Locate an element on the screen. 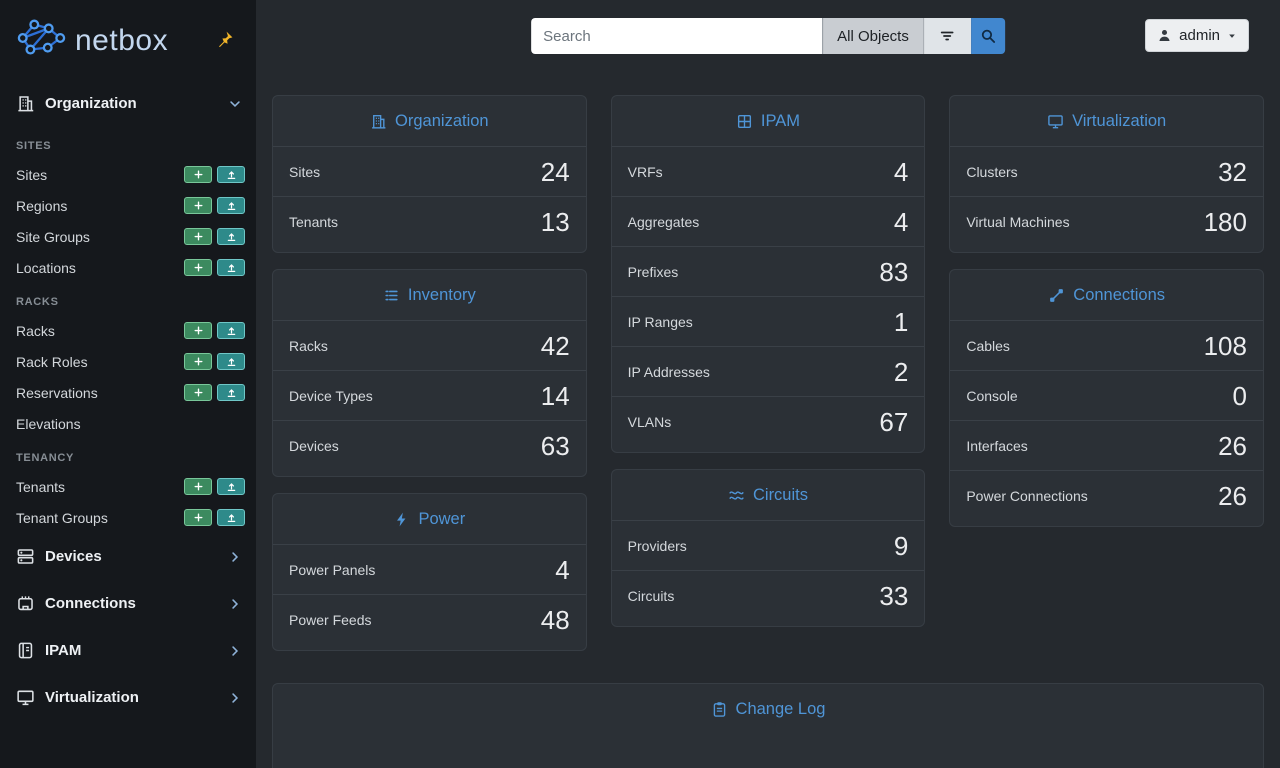 Image resolution: width=1280 pixels, height=768 pixels. sidebar-item-label: Reservations is located at coordinates (57, 392).